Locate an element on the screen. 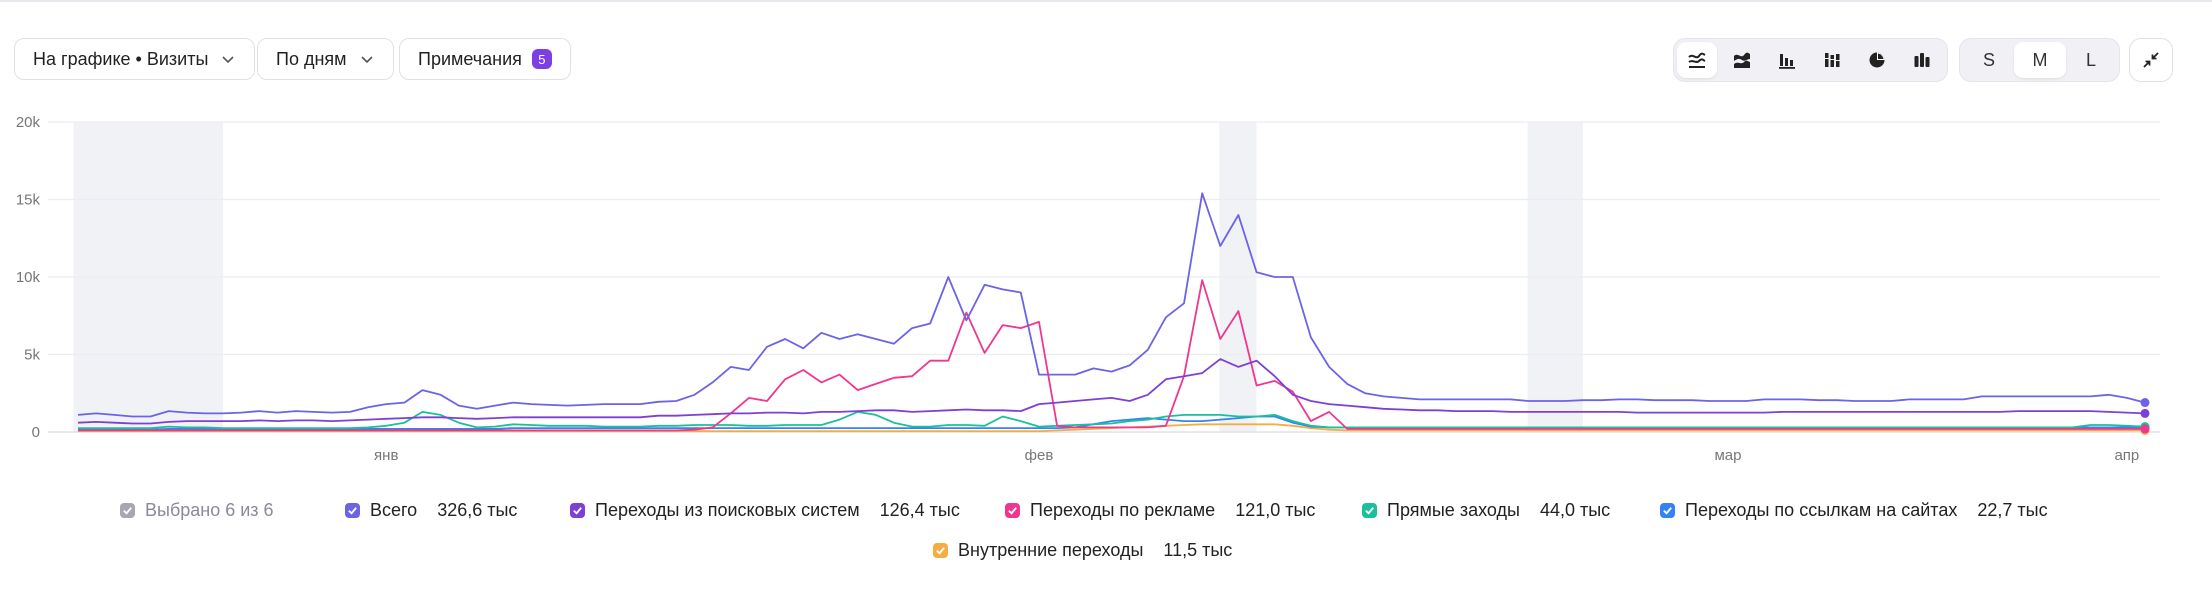 The width and height of the screenshot is (2212, 597). stacked-area-icon is located at coordinates (1742, 60).